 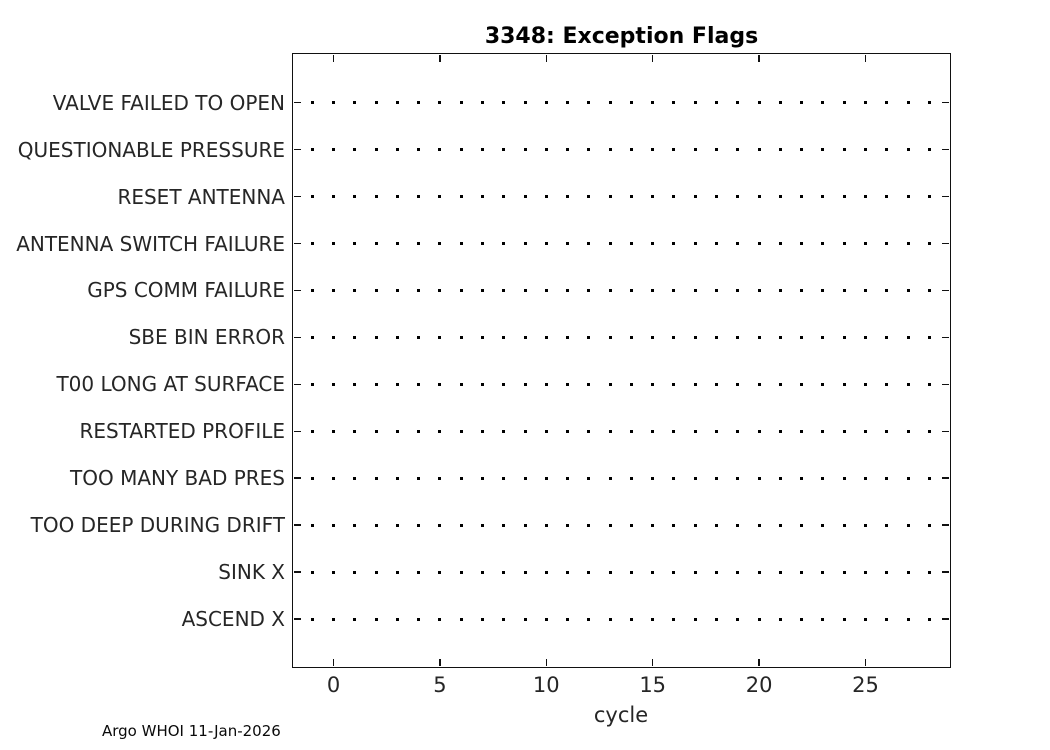 What do you see at coordinates (946, 431) in the screenshot?
I see `y-tick-right` at bounding box center [946, 431].